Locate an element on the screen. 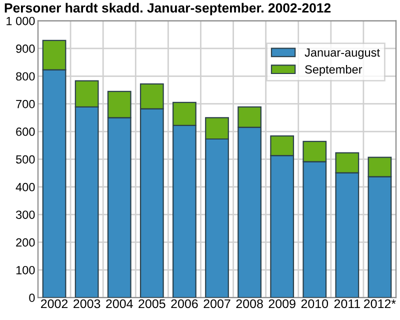  y-tick-label: 900 is located at coordinates (25, 48).